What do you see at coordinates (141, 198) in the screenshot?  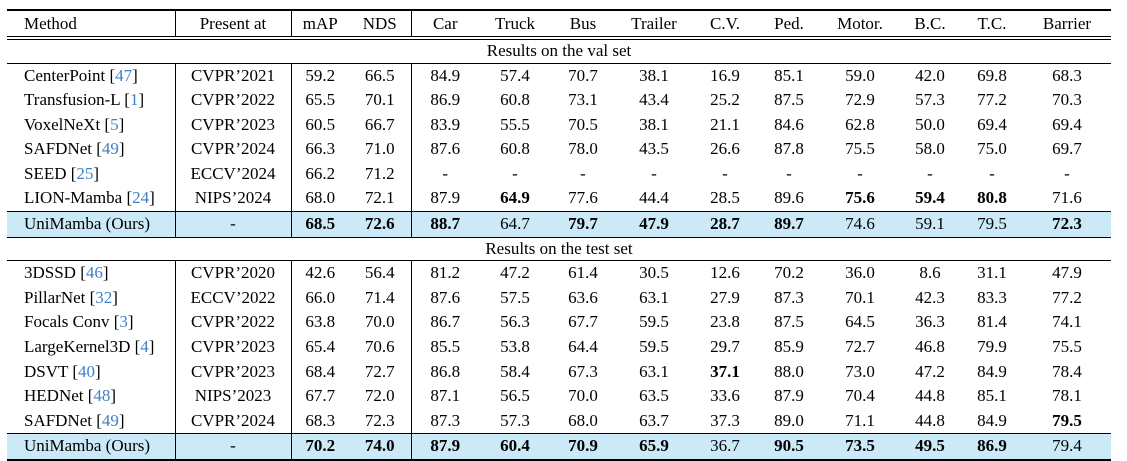 I see `citation-link: 24` at bounding box center [141, 198].